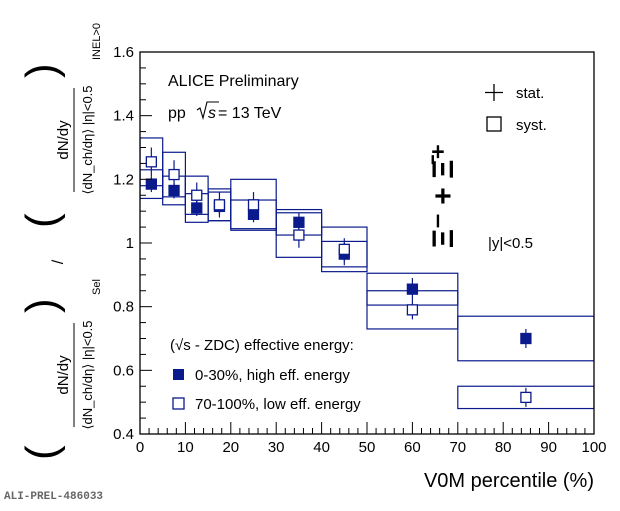  Describe the element at coordinates (367, 447) in the screenshot. I see `x-tick-label: 50` at that location.